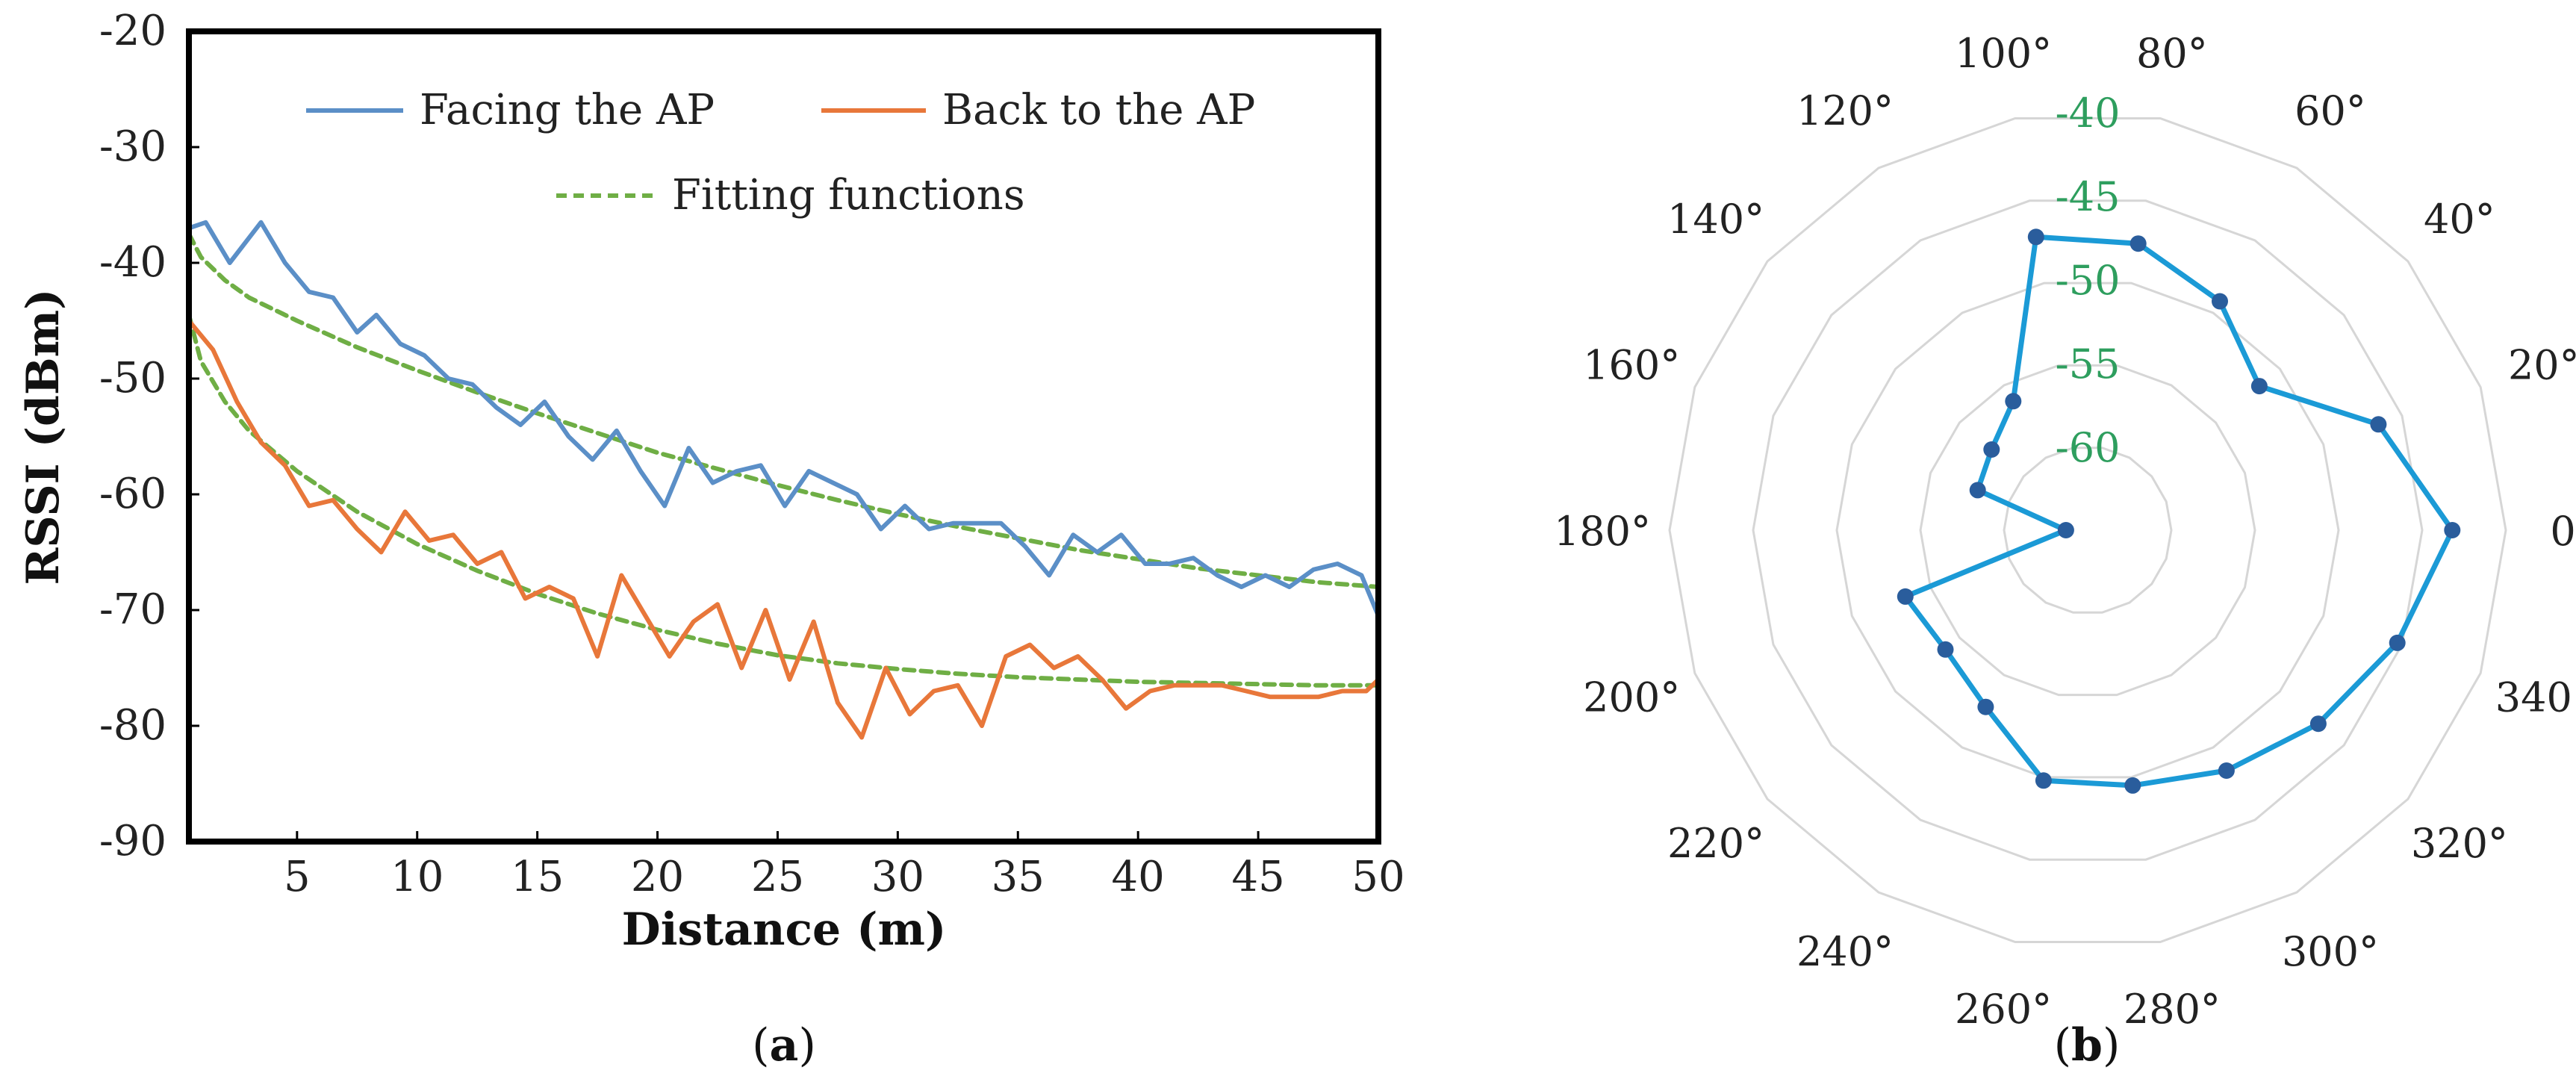 The width and height of the screenshot is (2576, 1082). What do you see at coordinates (2542, 365) in the screenshot?
I see `polar-angle-label: 20°` at bounding box center [2542, 365].